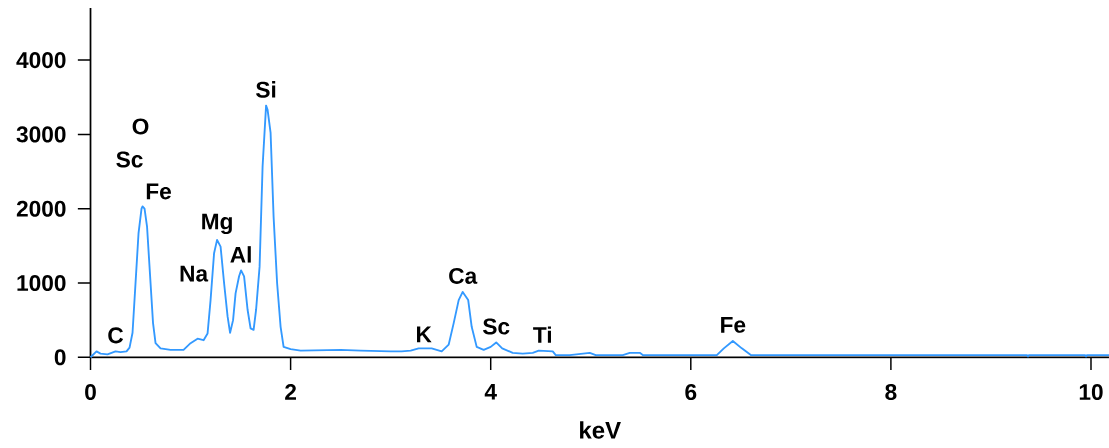 The width and height of the screenshot is (1109, 448). What do you see at coordinates (290, 391) in the screenshot?
I see `x-tick-label: 2` at bounding box center [290, 391].